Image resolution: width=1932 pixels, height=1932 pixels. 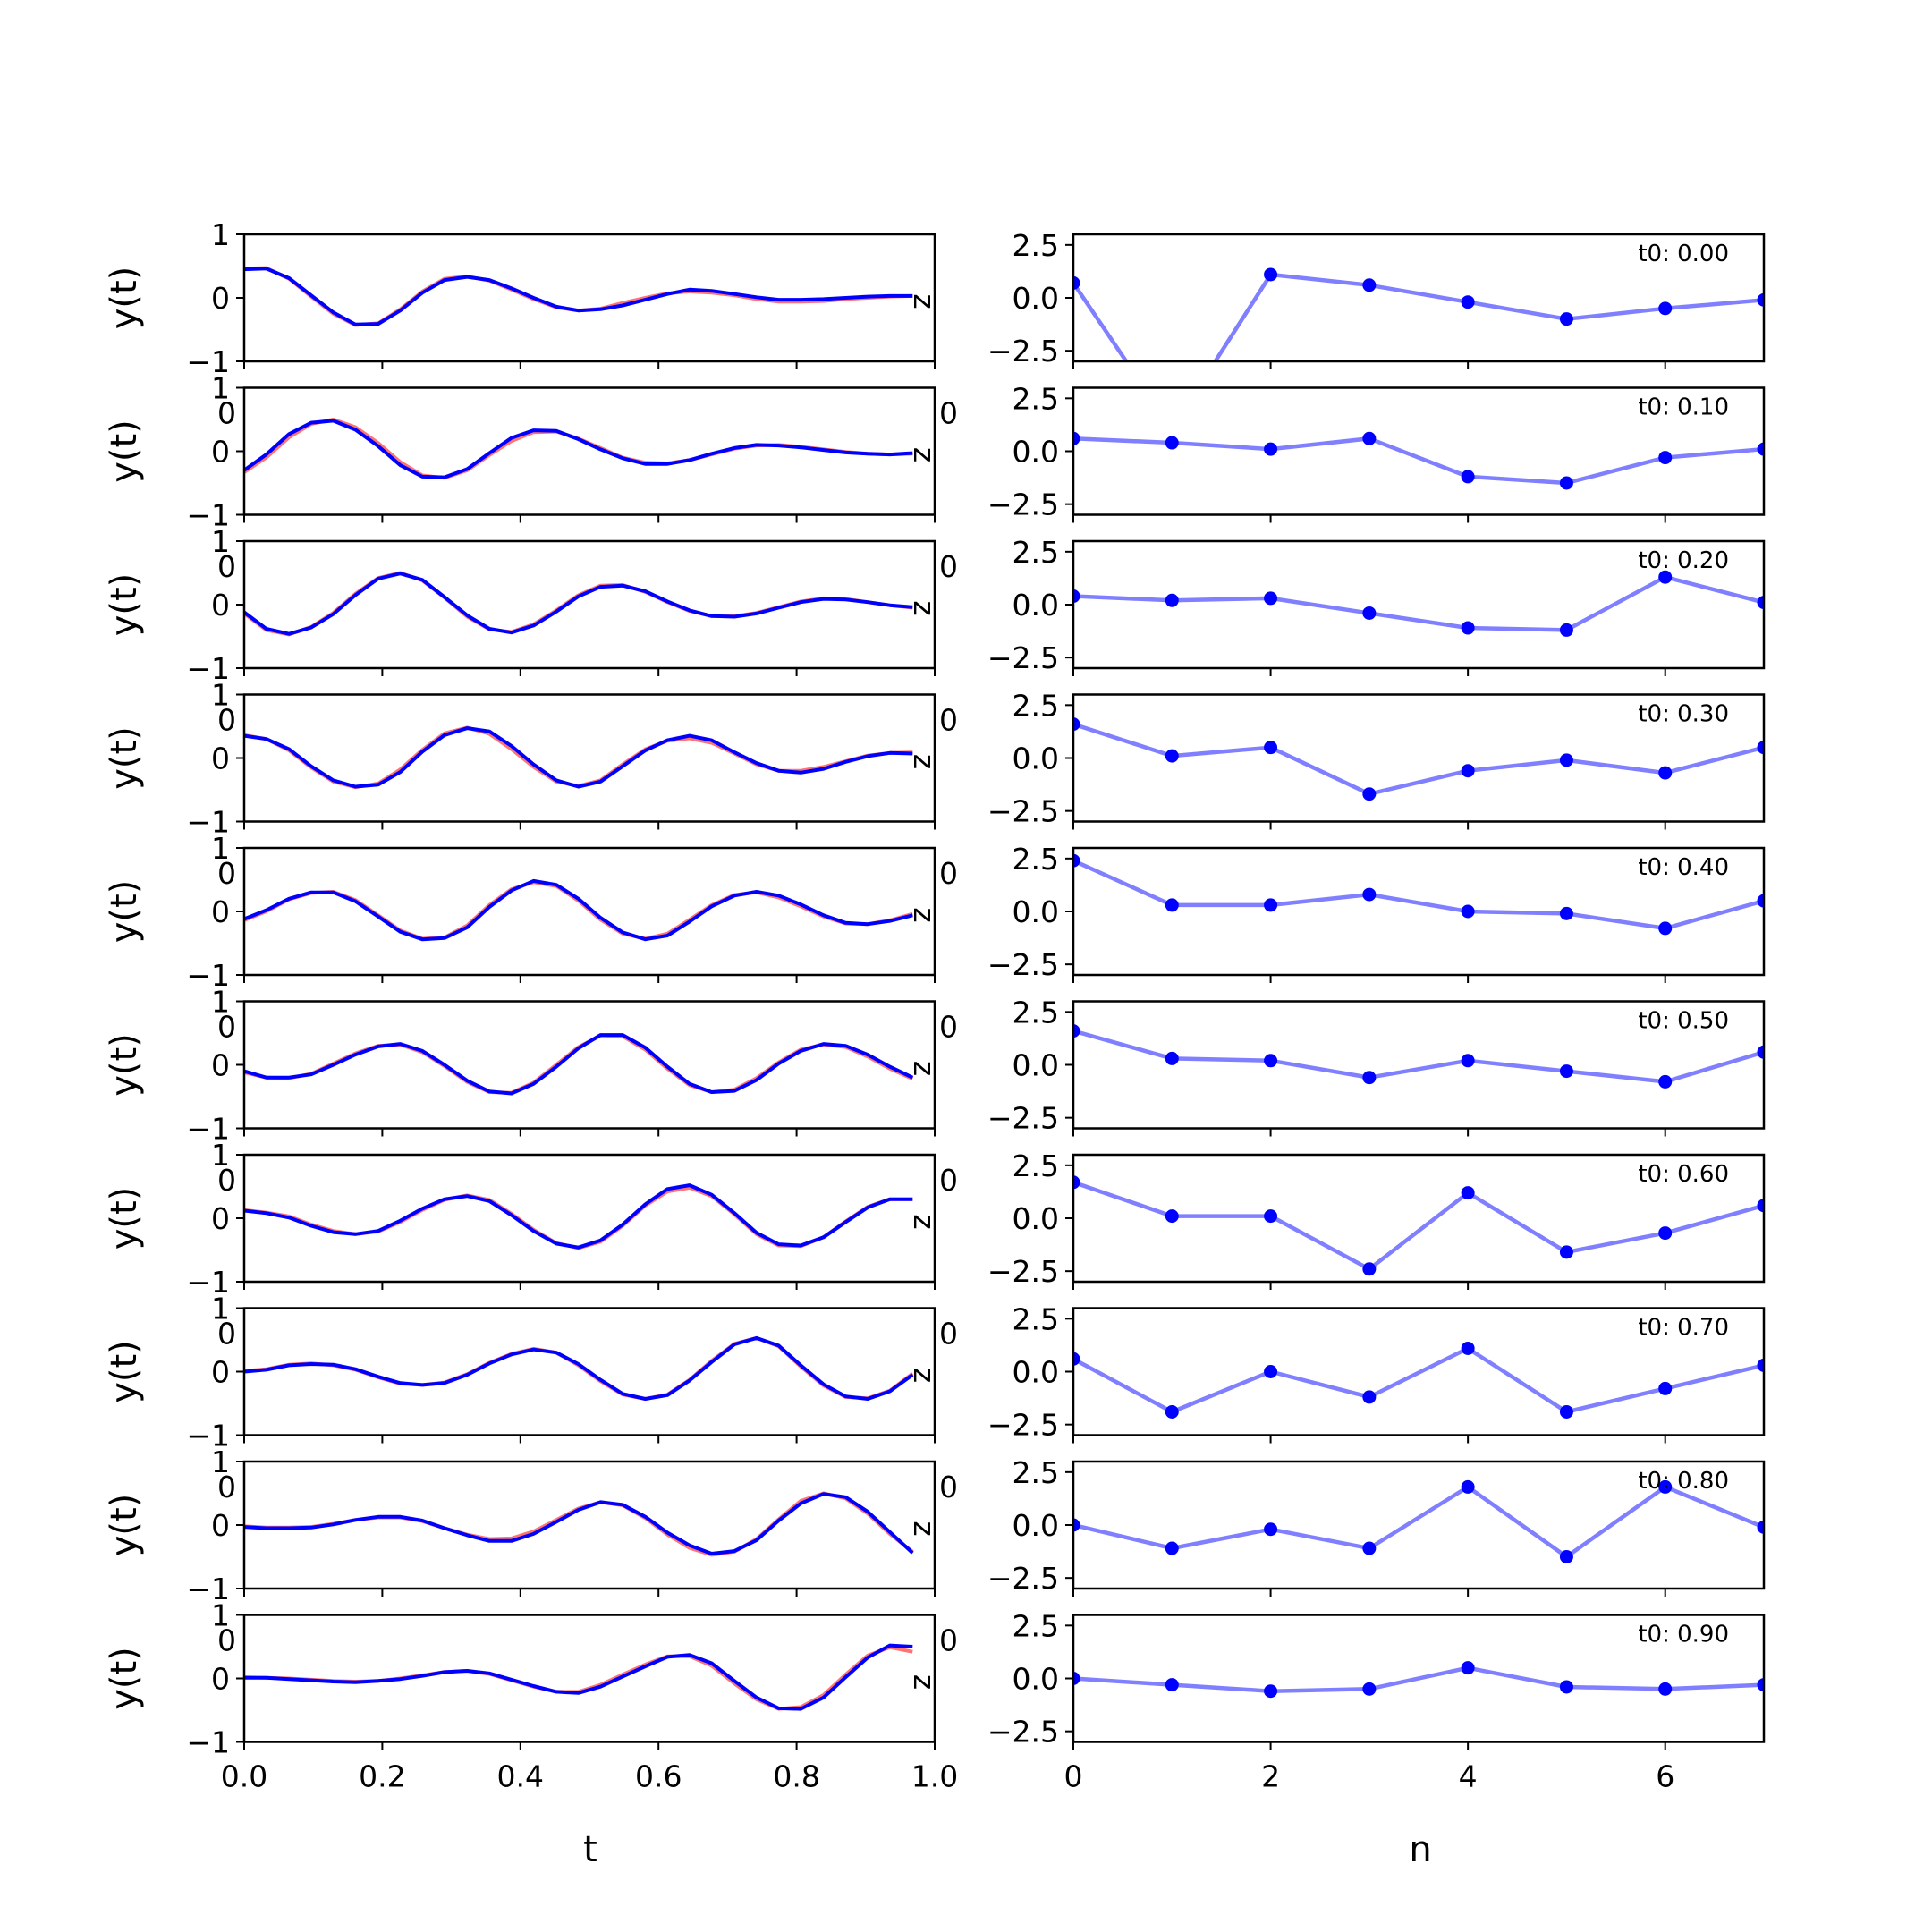 What do you see at coordinates (1270, 1776) in the screenshot?
I see `right-x-tick-label: 2` at bounding box center [1270, 1776].